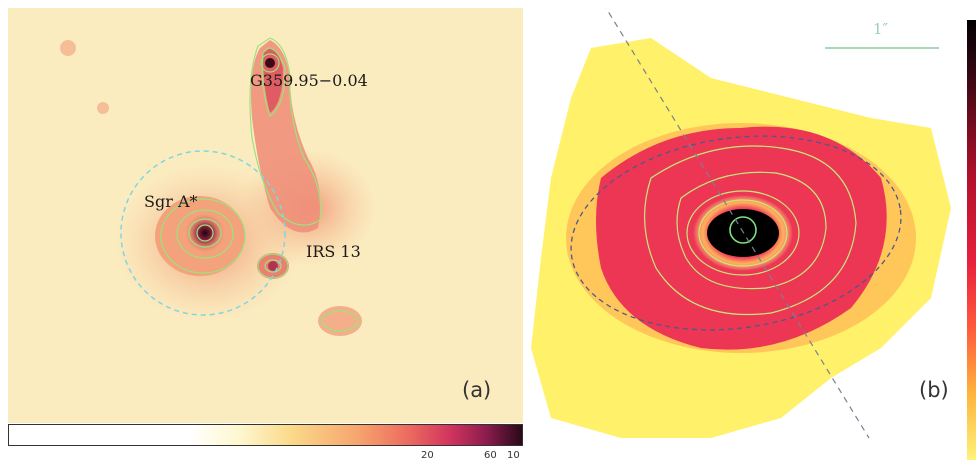 Image resolution: width=976 pixels, height=471 pixels. I want to click on region-ellipse, so click(736, 233).